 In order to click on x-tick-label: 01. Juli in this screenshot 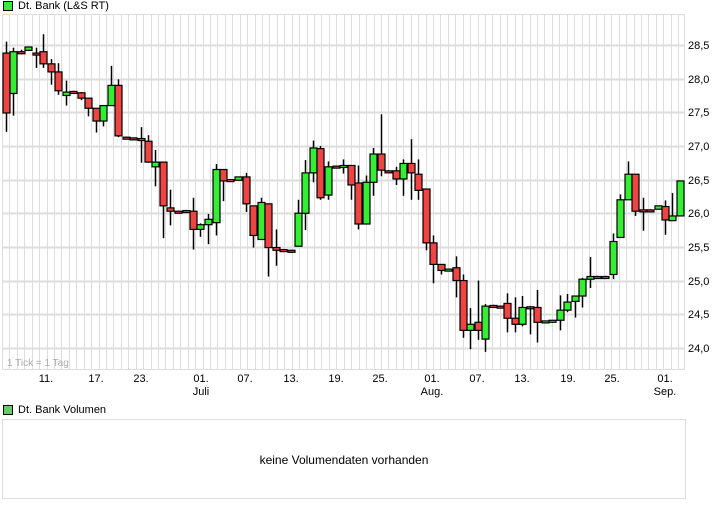, I will do `click(201, 385)`.